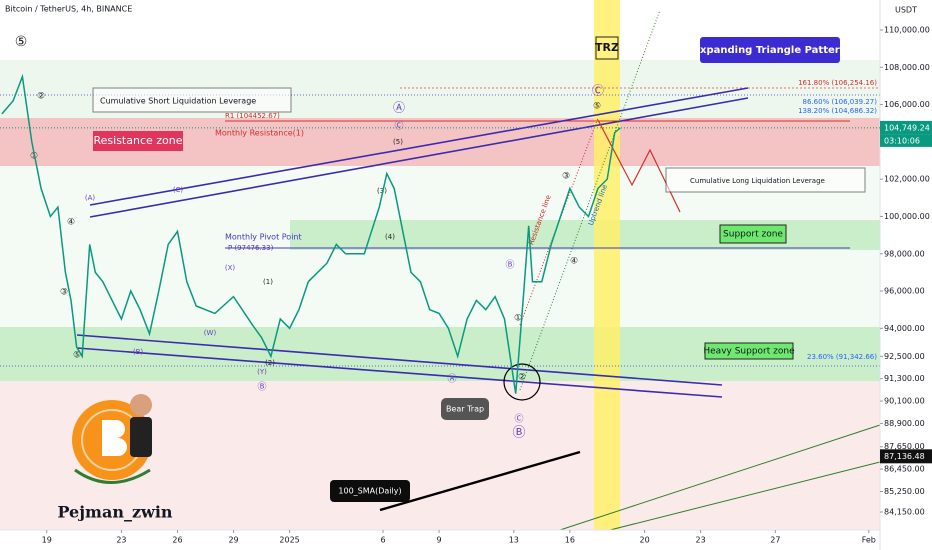 Image resolution: width=932 pixels, height=550 pixels. Describe the element at coordinates (210, 333) in the screenshot. I see `wave-label: (W)` at that location.